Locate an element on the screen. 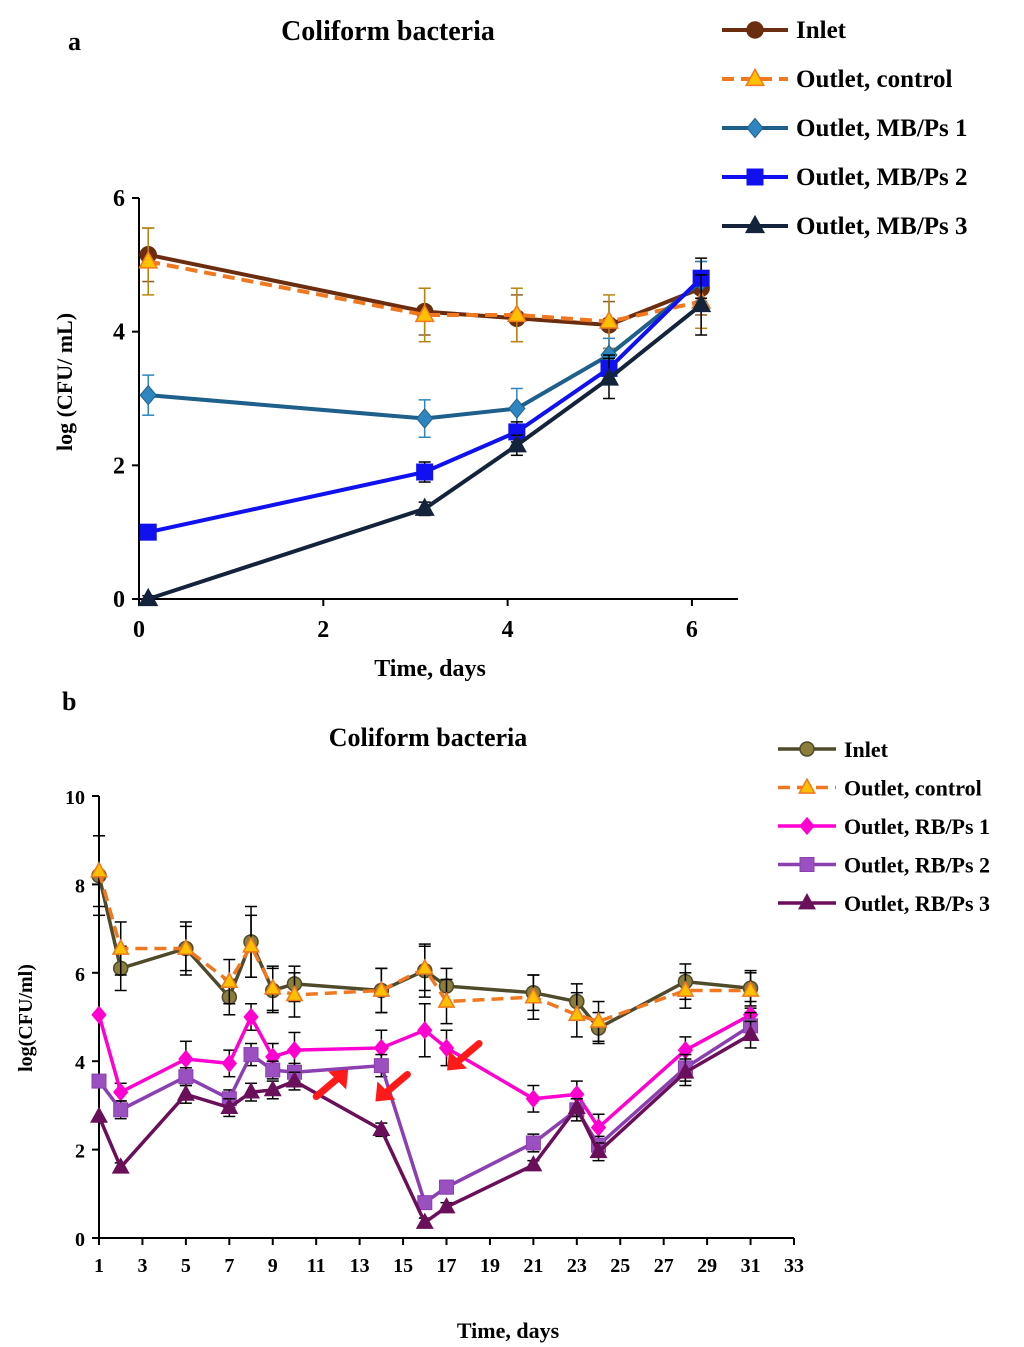 This screenshot has width=1024, height=1347. panel-label-a: a is located at coordinates (74, 41).